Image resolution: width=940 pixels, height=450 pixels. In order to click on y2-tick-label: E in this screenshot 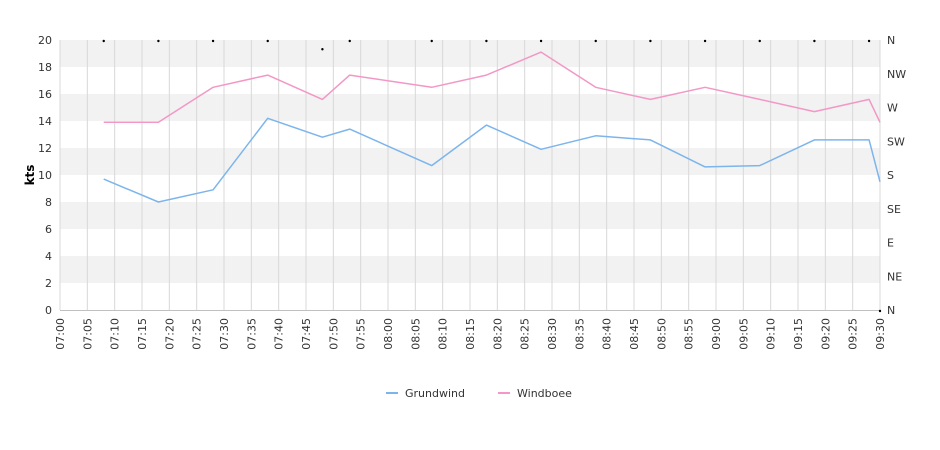, I will do `click(890, 243)`.